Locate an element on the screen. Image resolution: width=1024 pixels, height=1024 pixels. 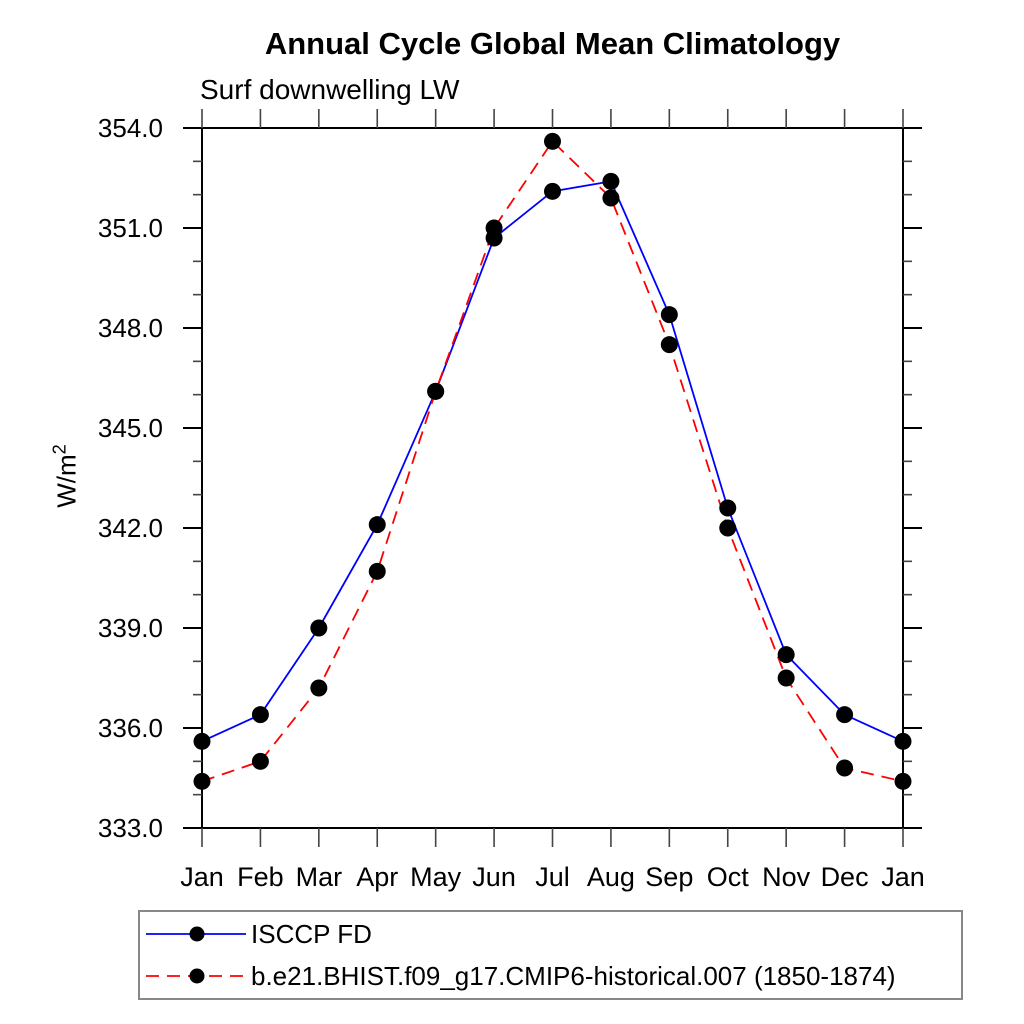
y-tick-label: 348.0 is located at coordinates (130, 328).